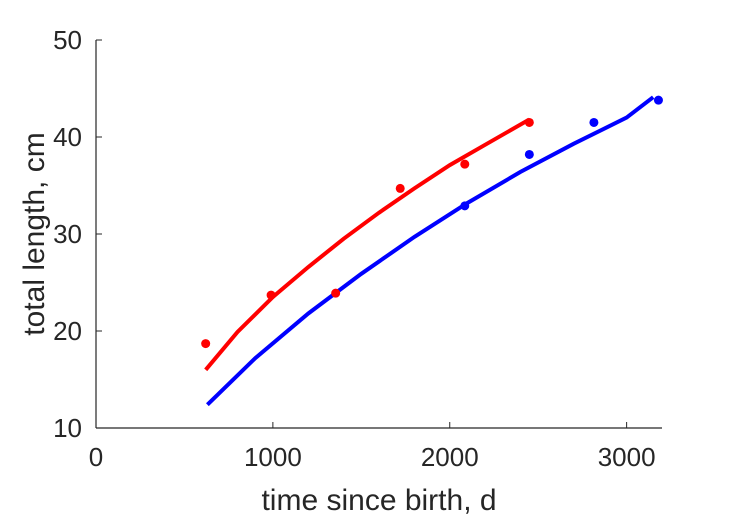 This screenshot has width=729, height=521. Describe the element at coordinates (67, 40) in the screenshot. I see `y-tick-label: 50` at that location.